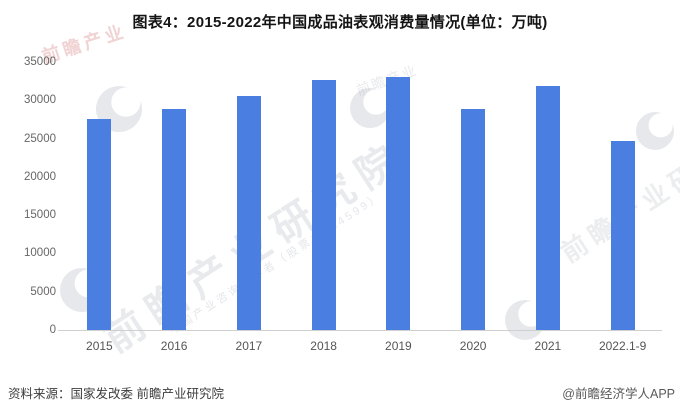 This screenshot has height=416, width=680. Describe the element at coordinates (548, 346) in the screenshot. I see `x-tick-label: 2021` at that location.